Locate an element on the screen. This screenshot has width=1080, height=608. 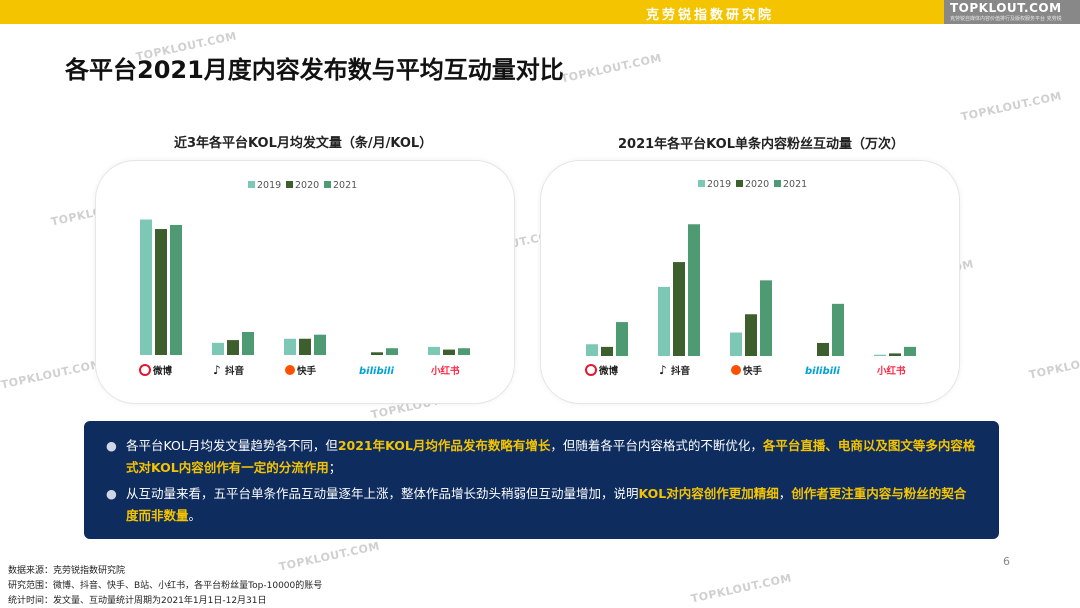
chart-title-engagement: 2021年各平台KOL单条内容粉丝互动量（万次） is located at coordinates (761, 144).